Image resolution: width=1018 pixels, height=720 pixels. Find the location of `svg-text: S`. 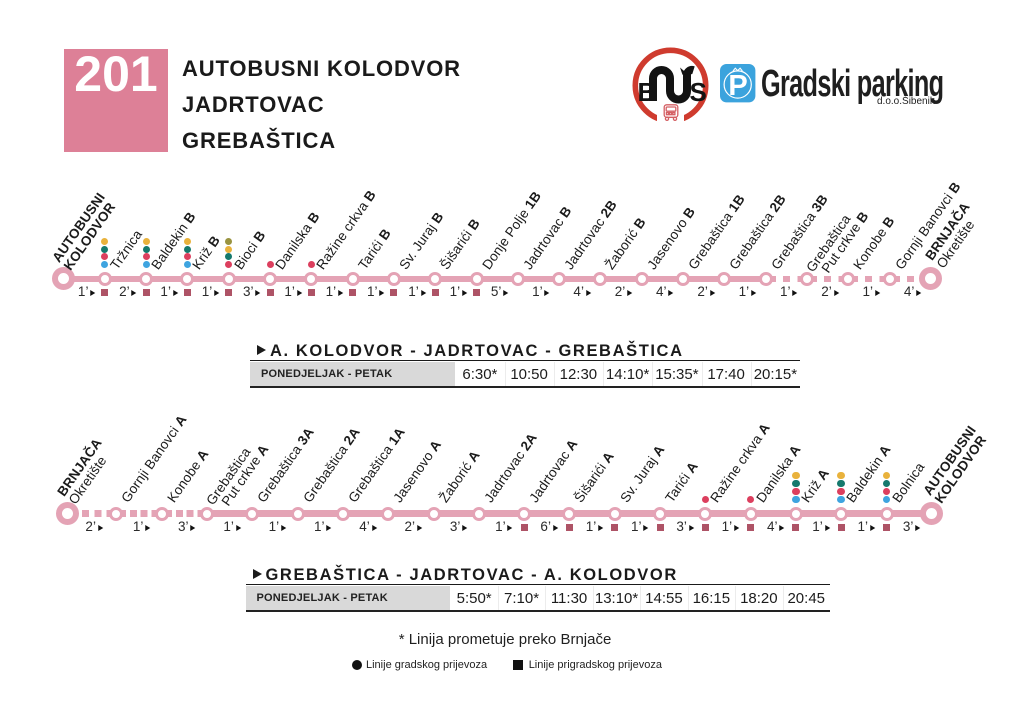

svg-text: S is located at coordinates (698, 92).